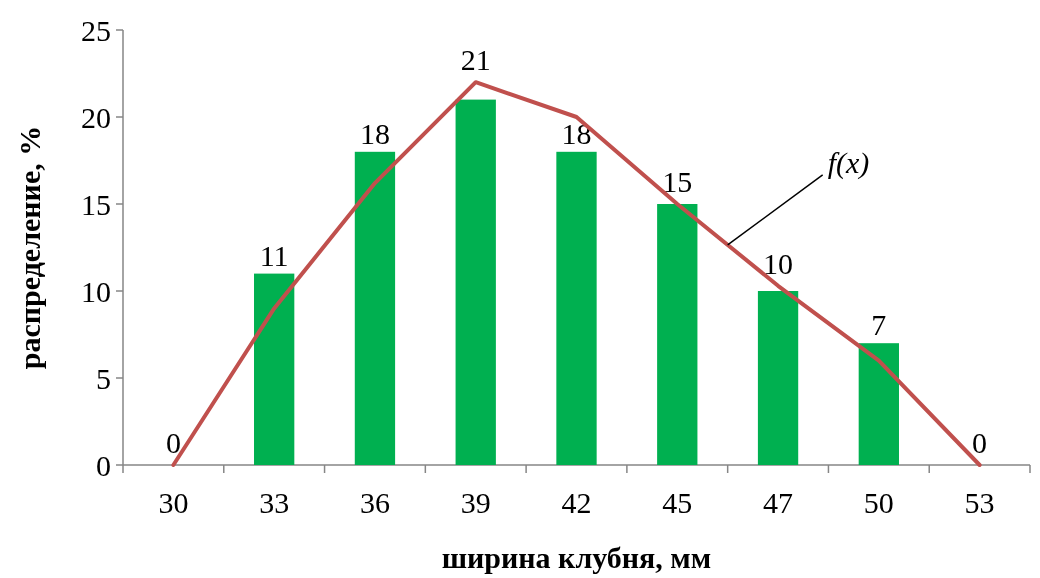  Describe the element at coordinates (576, 502) in the screenshot. I see `x-tick-label: 42` at that location.